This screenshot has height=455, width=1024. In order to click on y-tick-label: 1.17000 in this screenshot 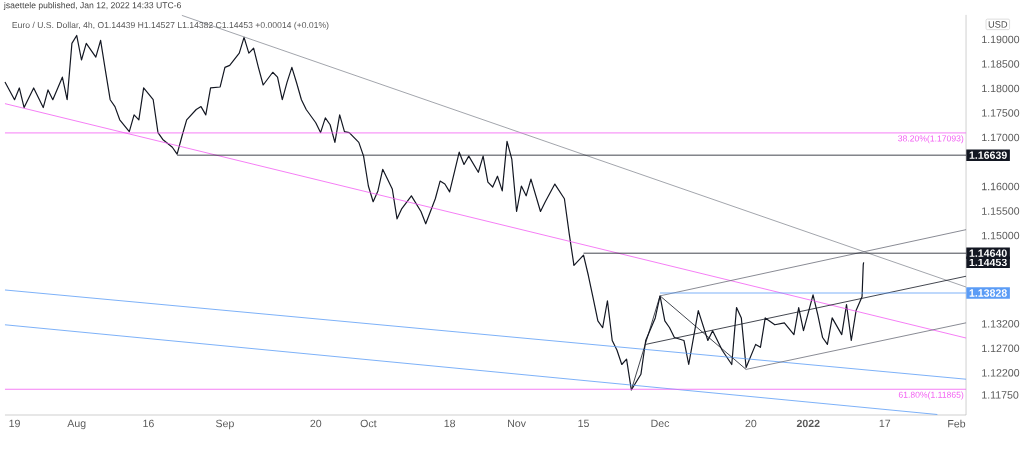, I will do `click(1001, 137)`.